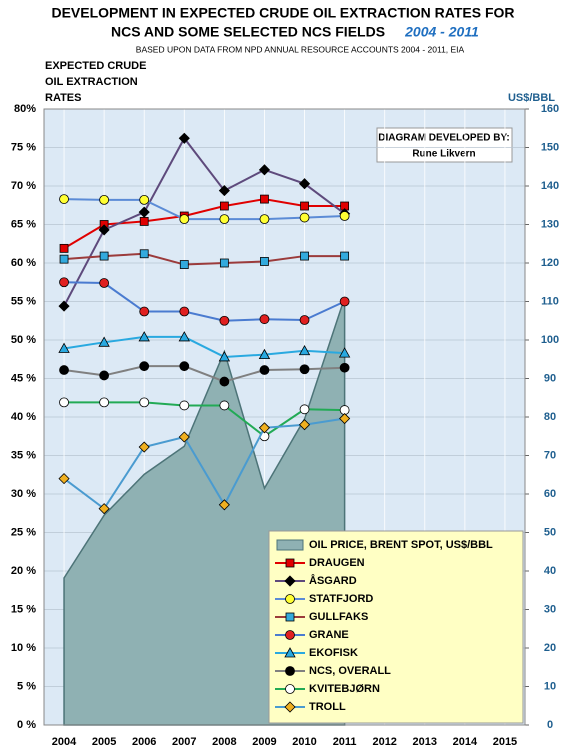 The height and width of the screenshot is (756, 567). What do you see at coordinates (550, 686) in the screenshot?
I see `y2-tick-label: 10` at bounding box center [550, 686].